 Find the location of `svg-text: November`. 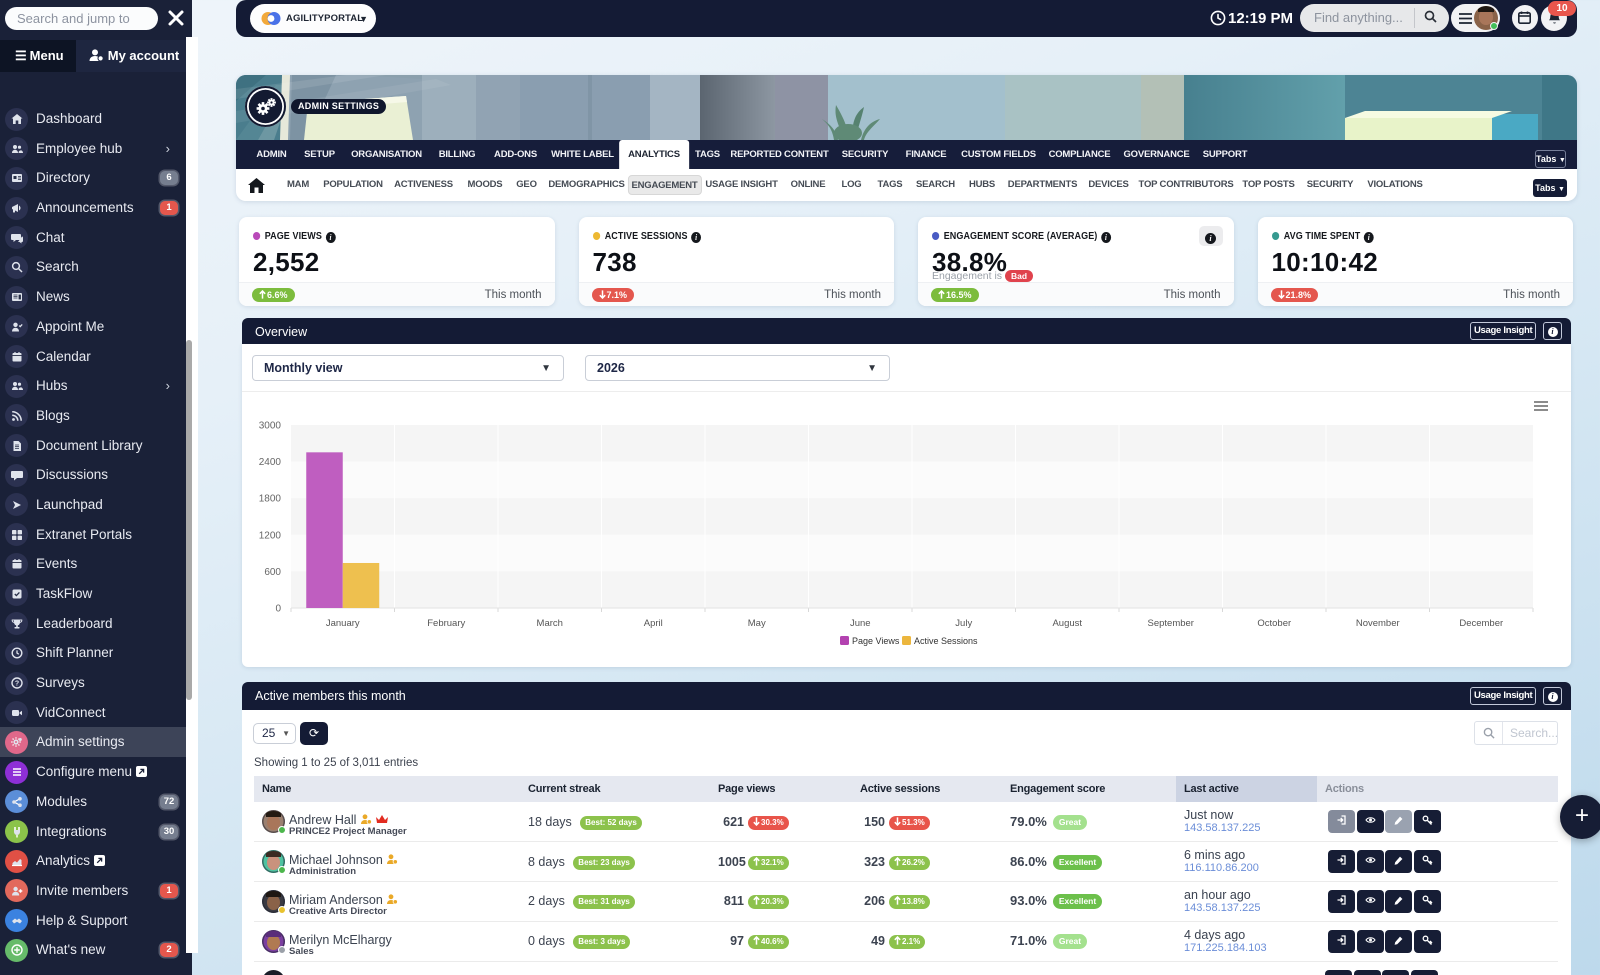

svg-text: November is located at coordinates (1378, 623).